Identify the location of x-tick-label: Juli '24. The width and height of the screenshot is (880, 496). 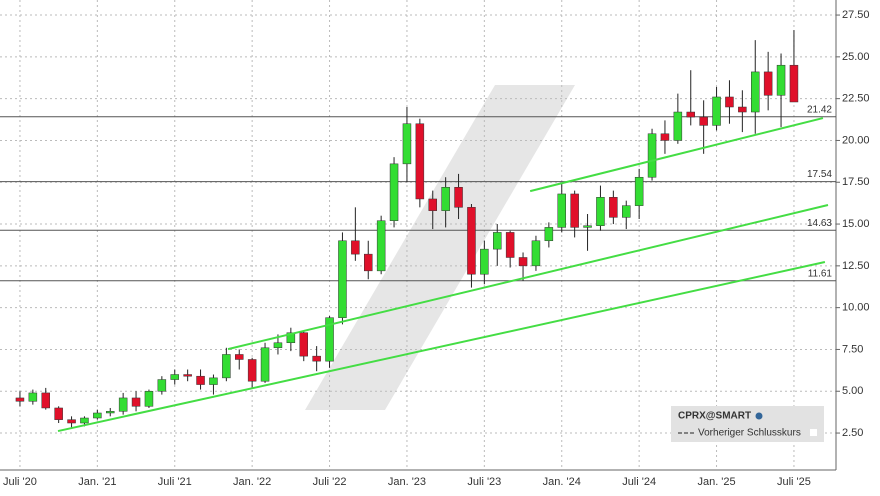
(639, 482).